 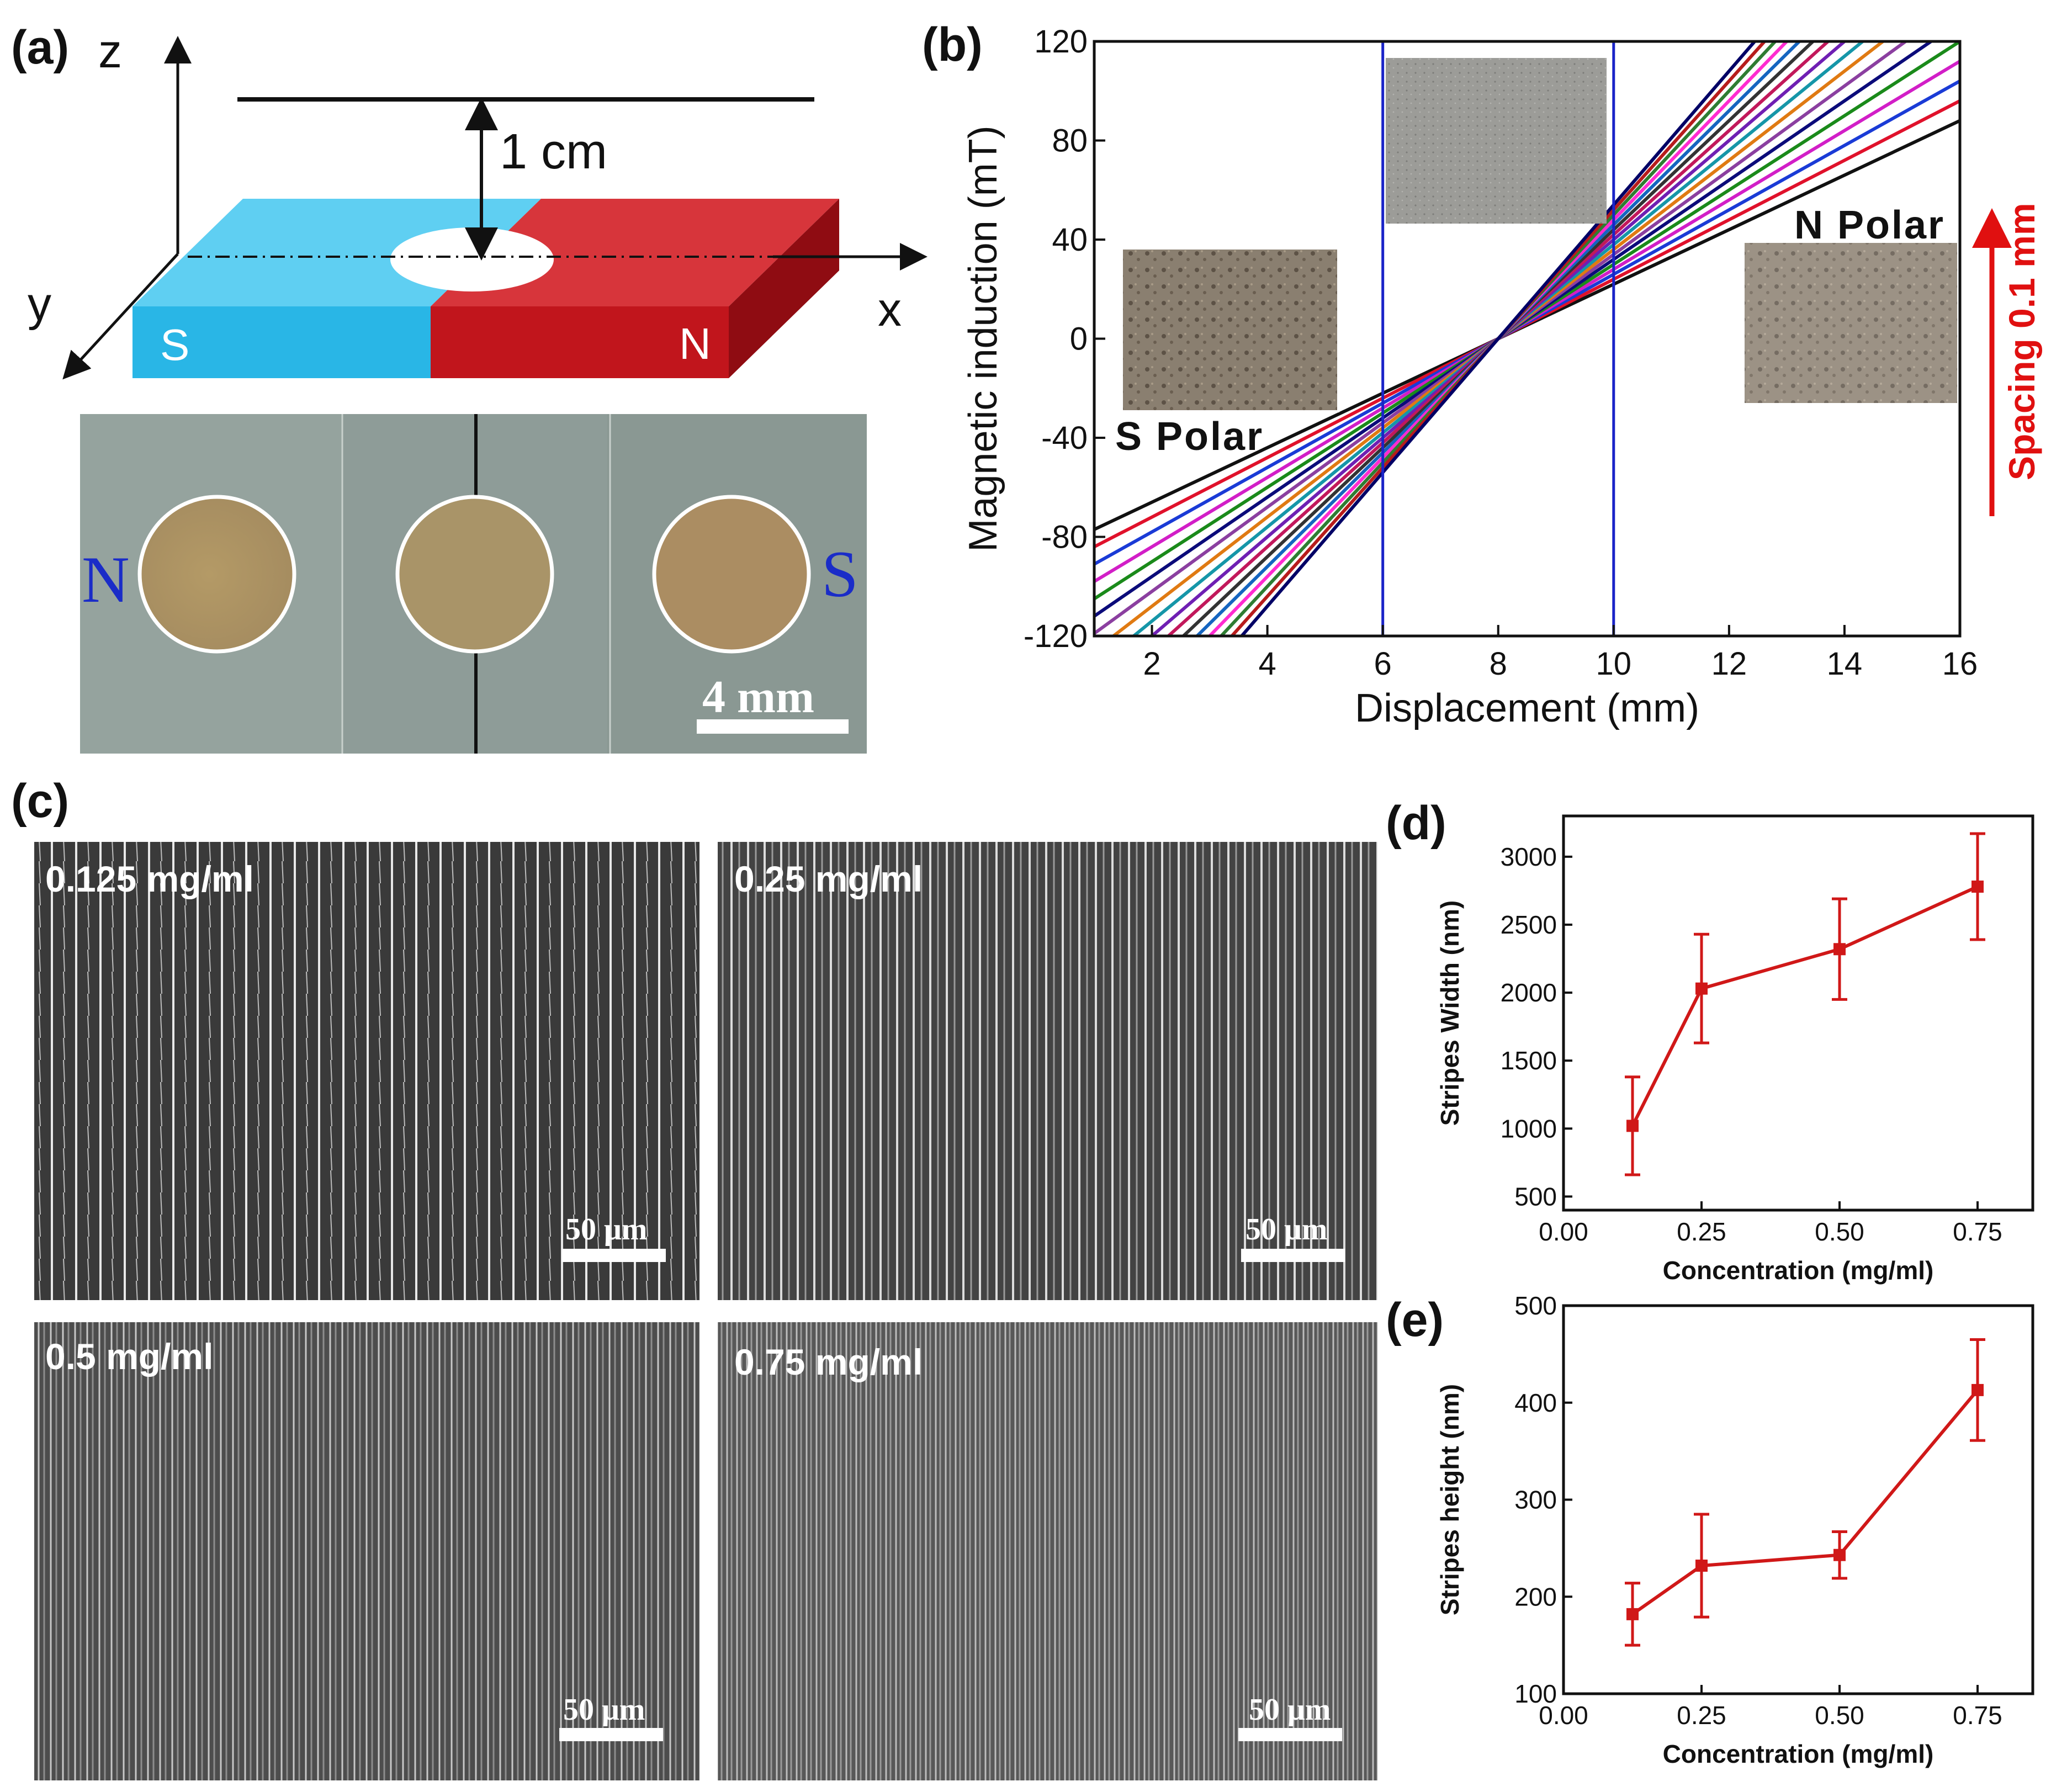 What do you see at coordinates (553, 151) in the screenshot?
I see `distance-label: 1 cm` at bounding box center [553, 151].